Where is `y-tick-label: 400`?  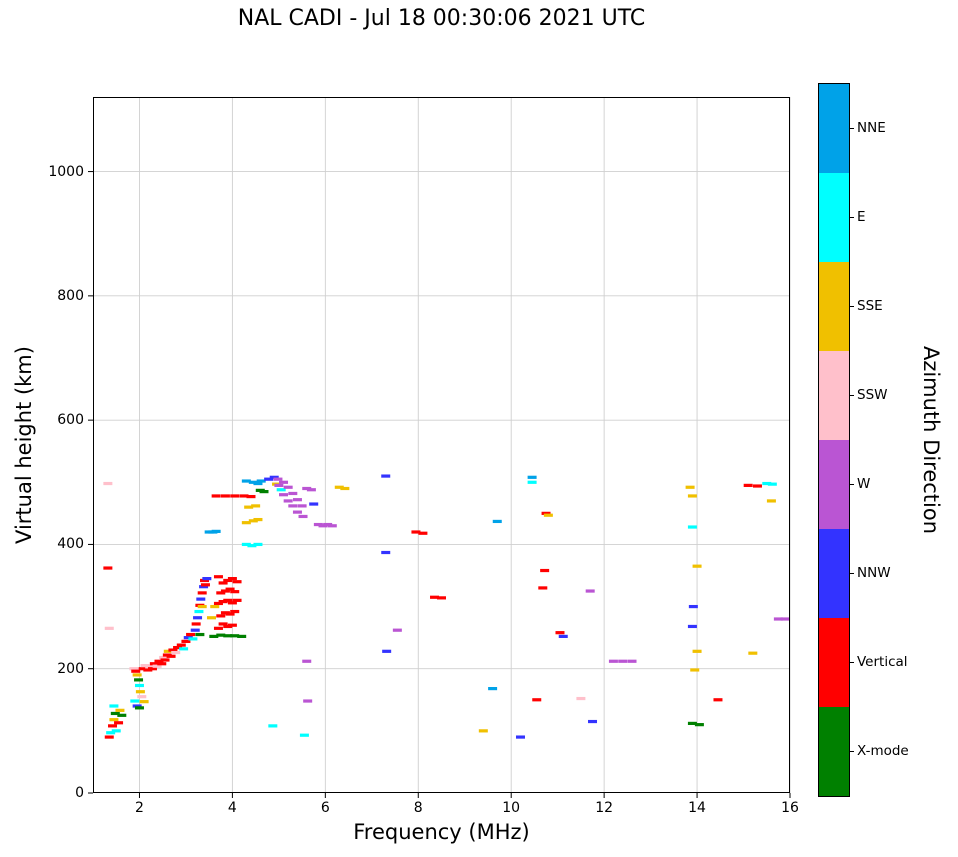
y-tick-label: 400 is located at coordinates (70, 544).